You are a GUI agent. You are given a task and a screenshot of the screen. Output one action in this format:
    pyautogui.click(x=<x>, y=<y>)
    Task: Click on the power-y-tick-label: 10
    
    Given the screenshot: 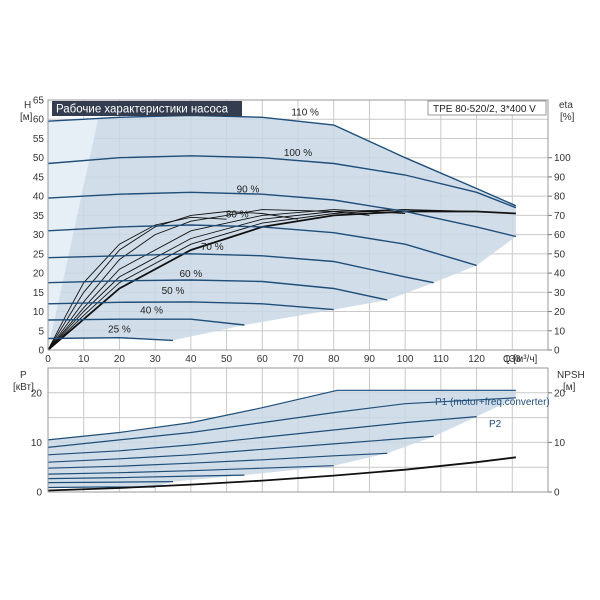 What is the action you would take?
    pyautogui.click(x=37, y=443)
    